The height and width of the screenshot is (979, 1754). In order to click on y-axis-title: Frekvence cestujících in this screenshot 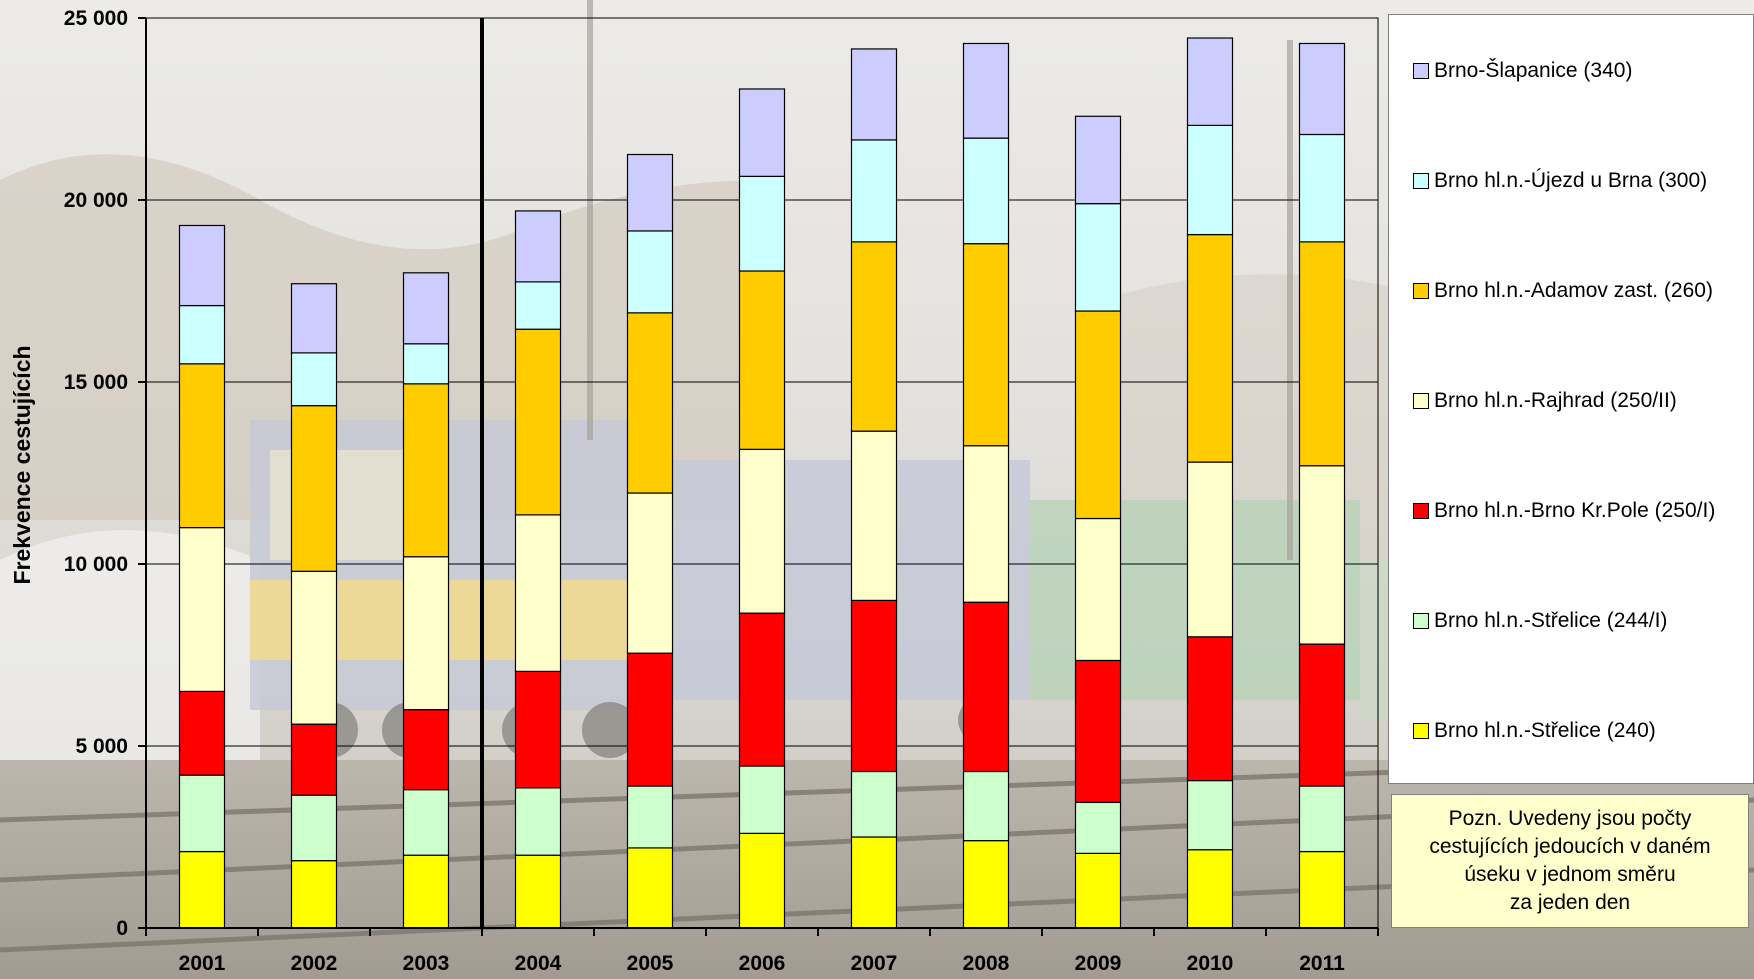, I will do `click(22, 464)`.